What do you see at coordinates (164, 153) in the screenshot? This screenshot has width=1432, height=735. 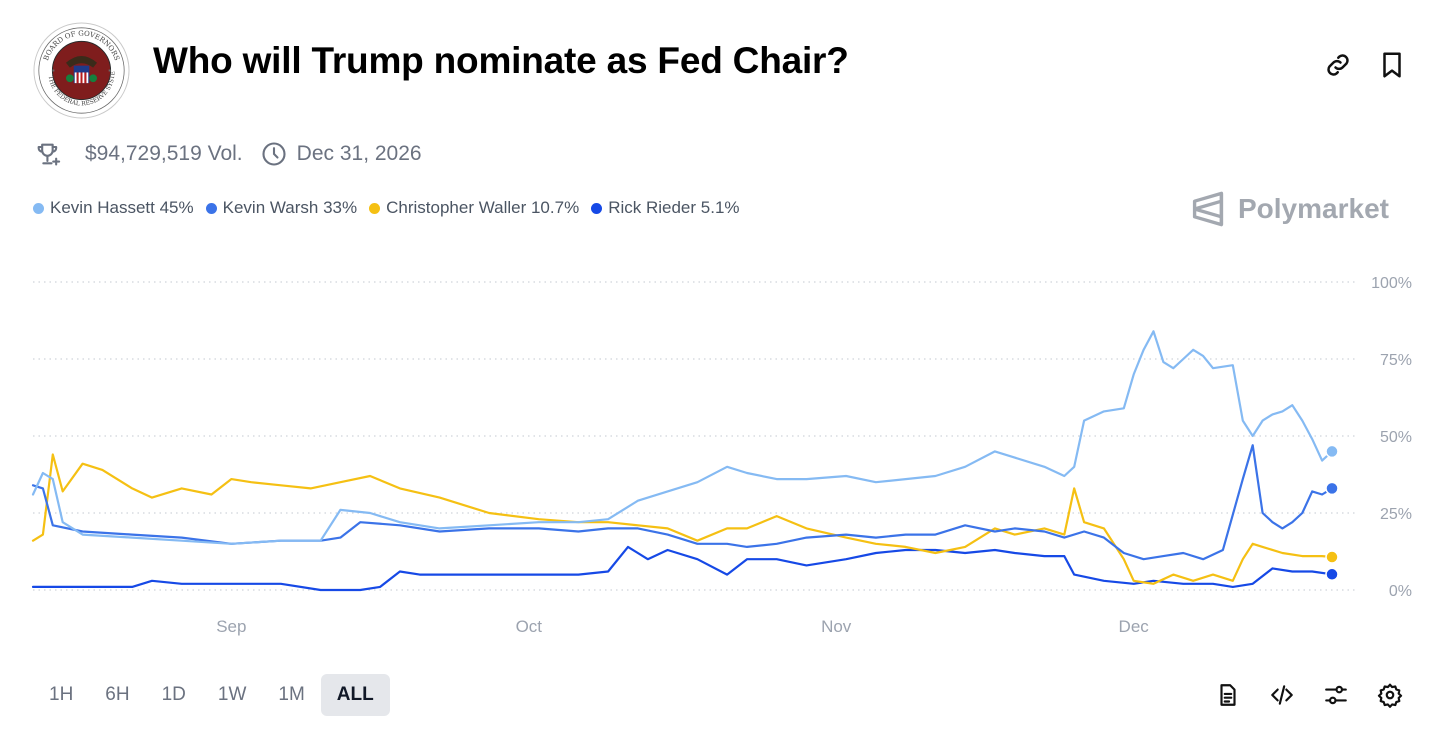 I see `volume-text: $94,729,519 Vol.` at bounding box center [164, 153].